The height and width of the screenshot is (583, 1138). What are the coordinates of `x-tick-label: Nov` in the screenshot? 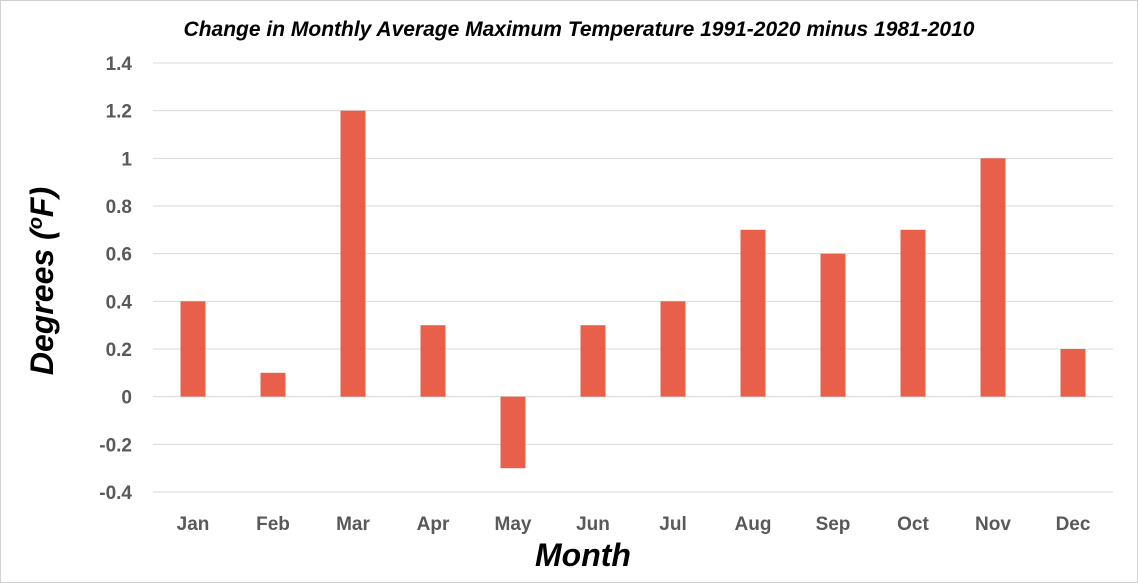 It's located at (993, 524).